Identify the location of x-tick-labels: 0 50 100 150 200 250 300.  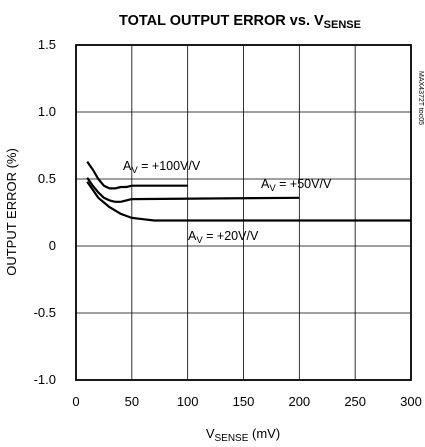
(246, 401).